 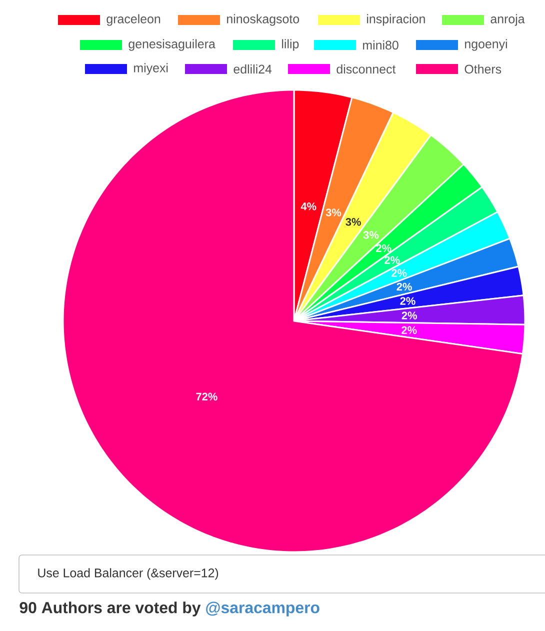 I want to click on legend-label: lilip, so click(x=290, y=45).